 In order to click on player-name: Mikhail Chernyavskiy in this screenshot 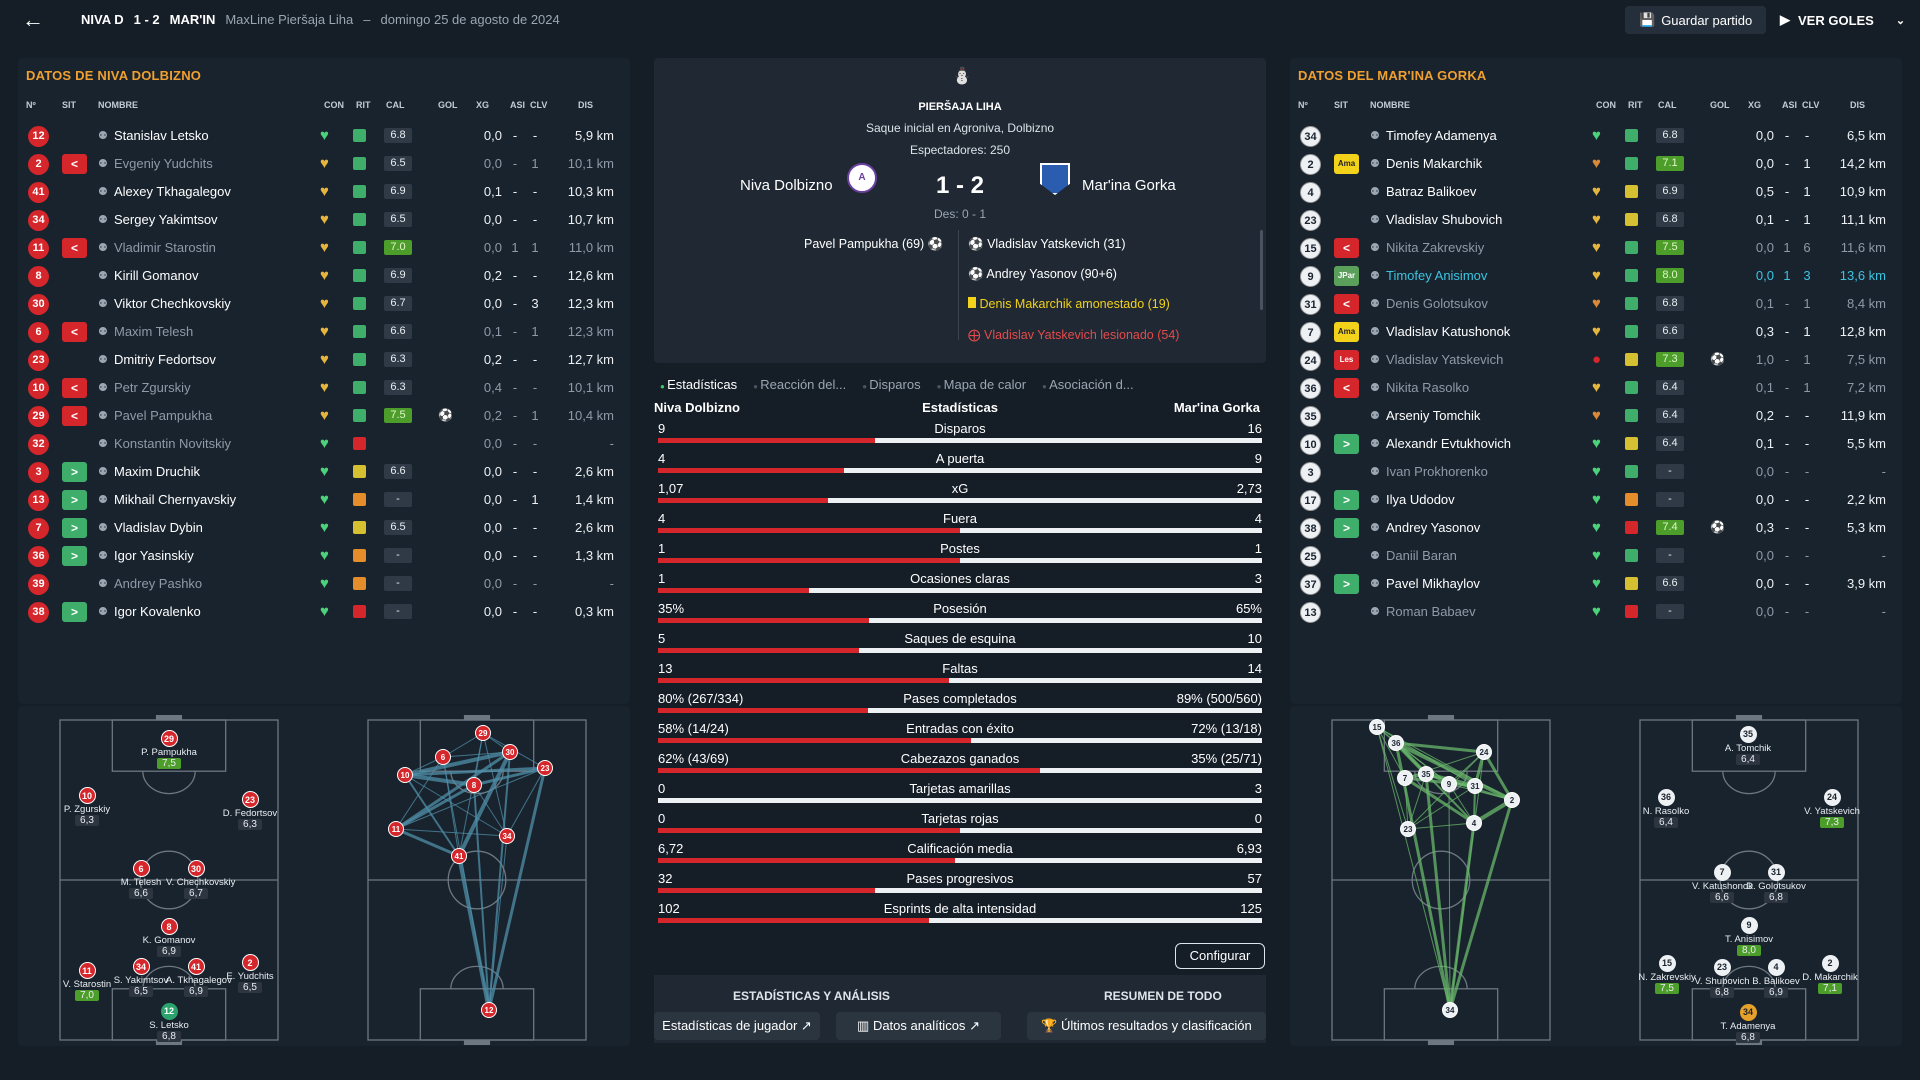, I will do `click(175, 499)`.